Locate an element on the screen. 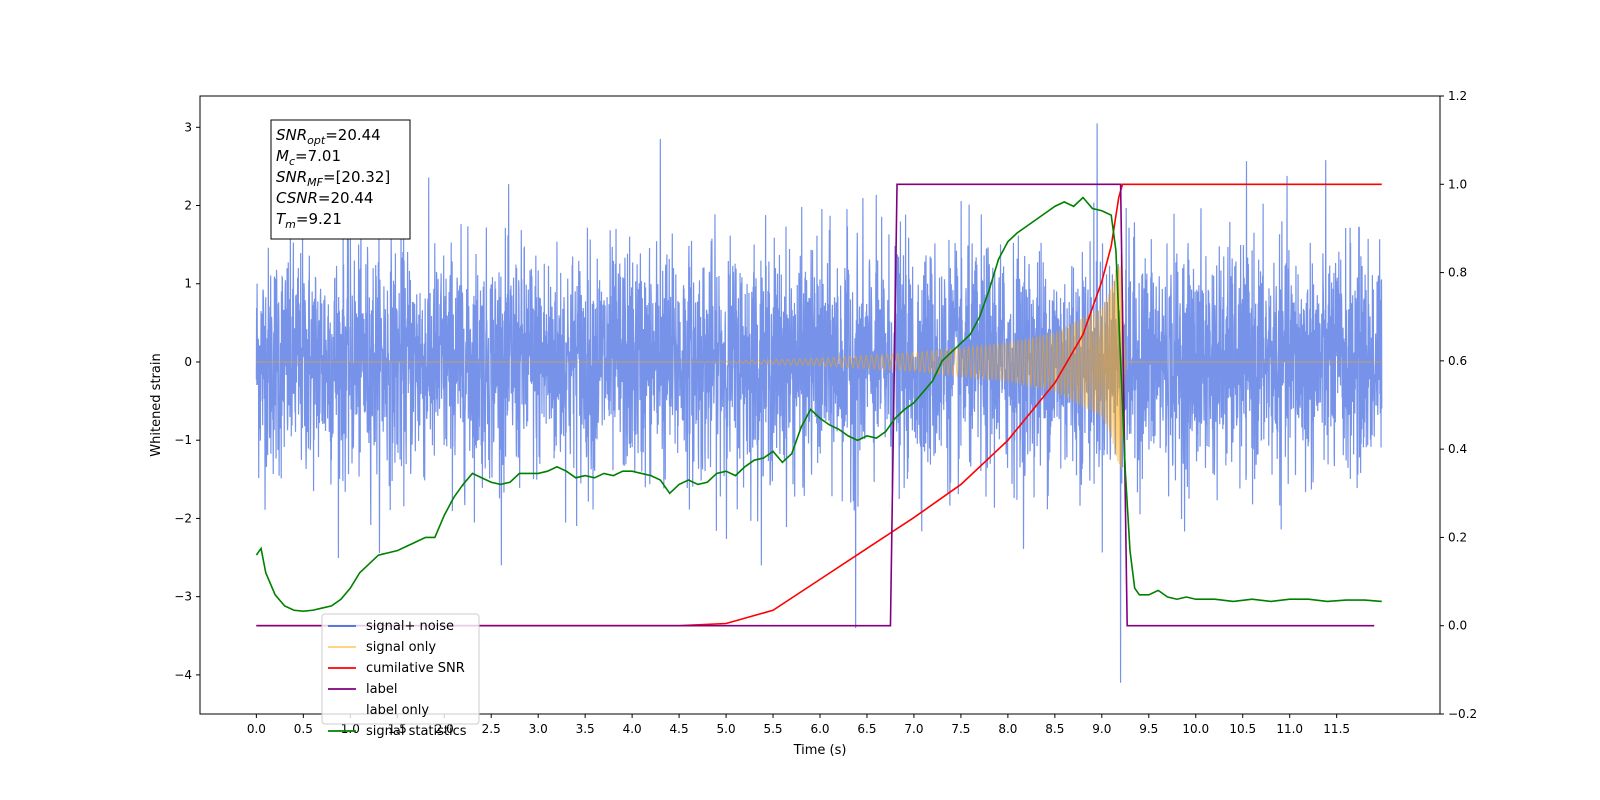  x-tick-label: 6.0 is located at coordinates (819, 729).